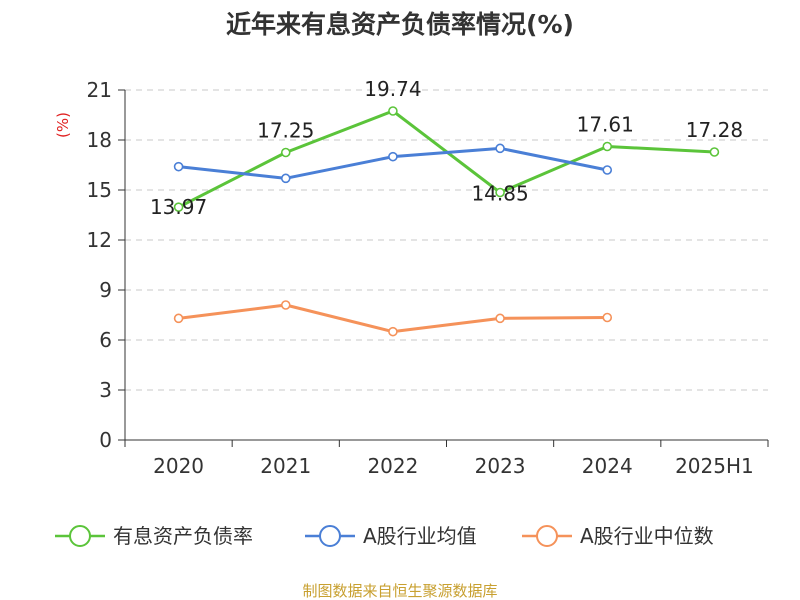 The width and height of the screenshot is (800, 600). I want to click on y-axis-label: (%), so click(63, 125).